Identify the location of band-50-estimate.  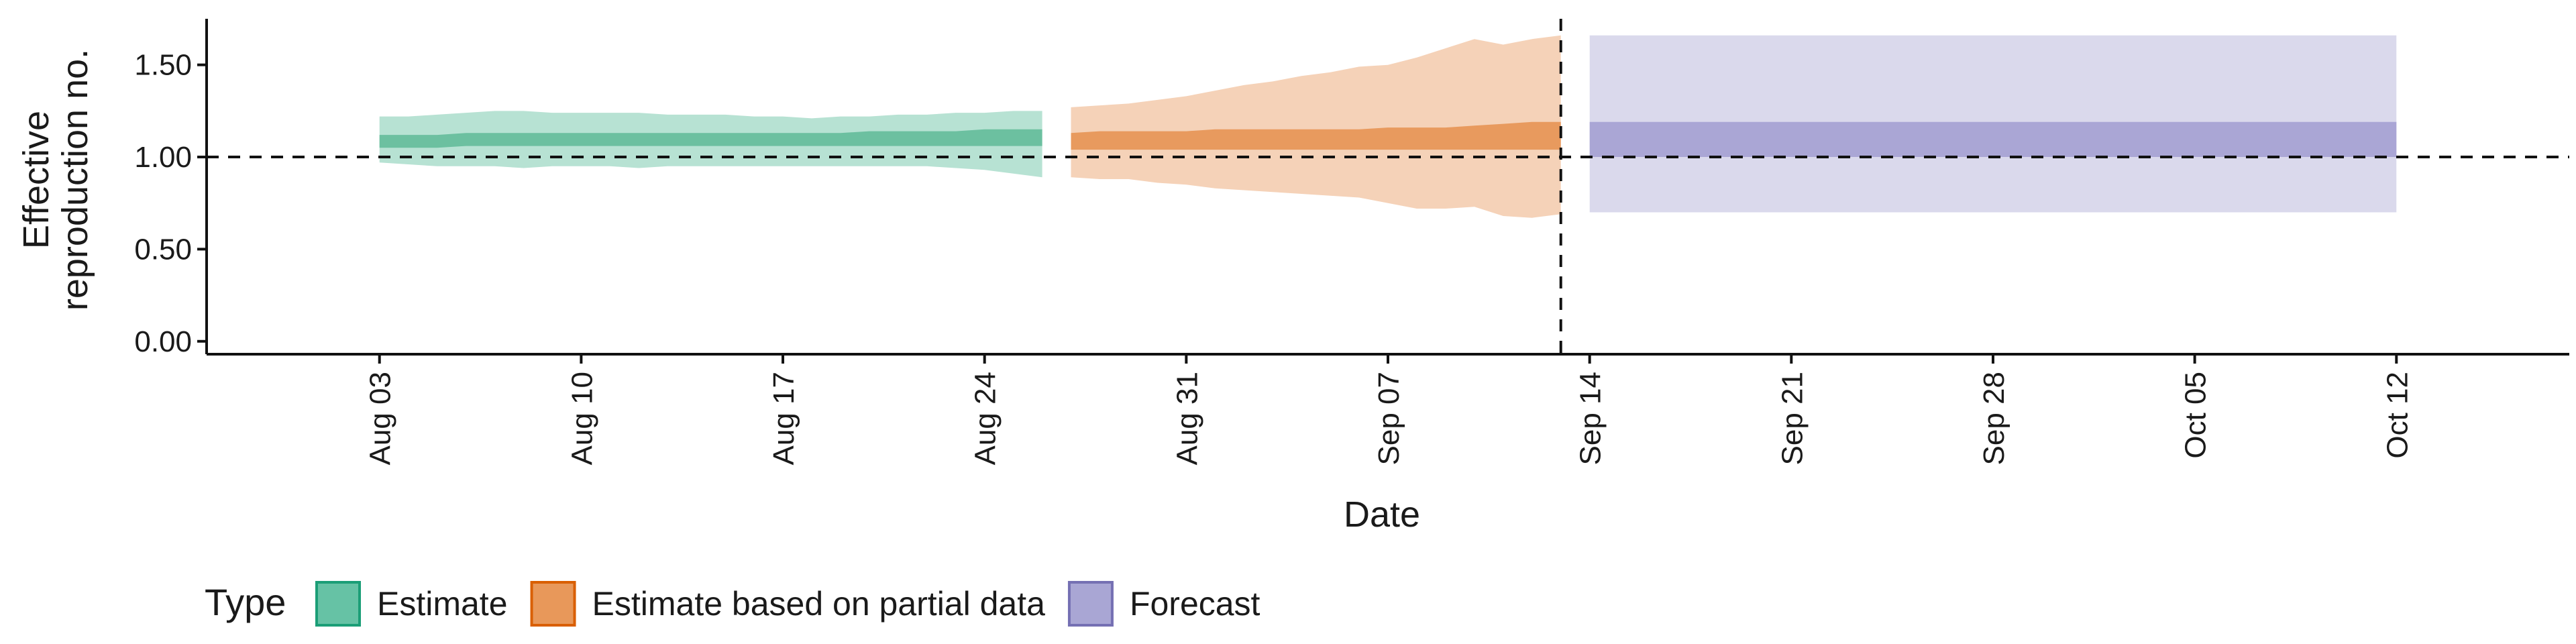
(710, 138).